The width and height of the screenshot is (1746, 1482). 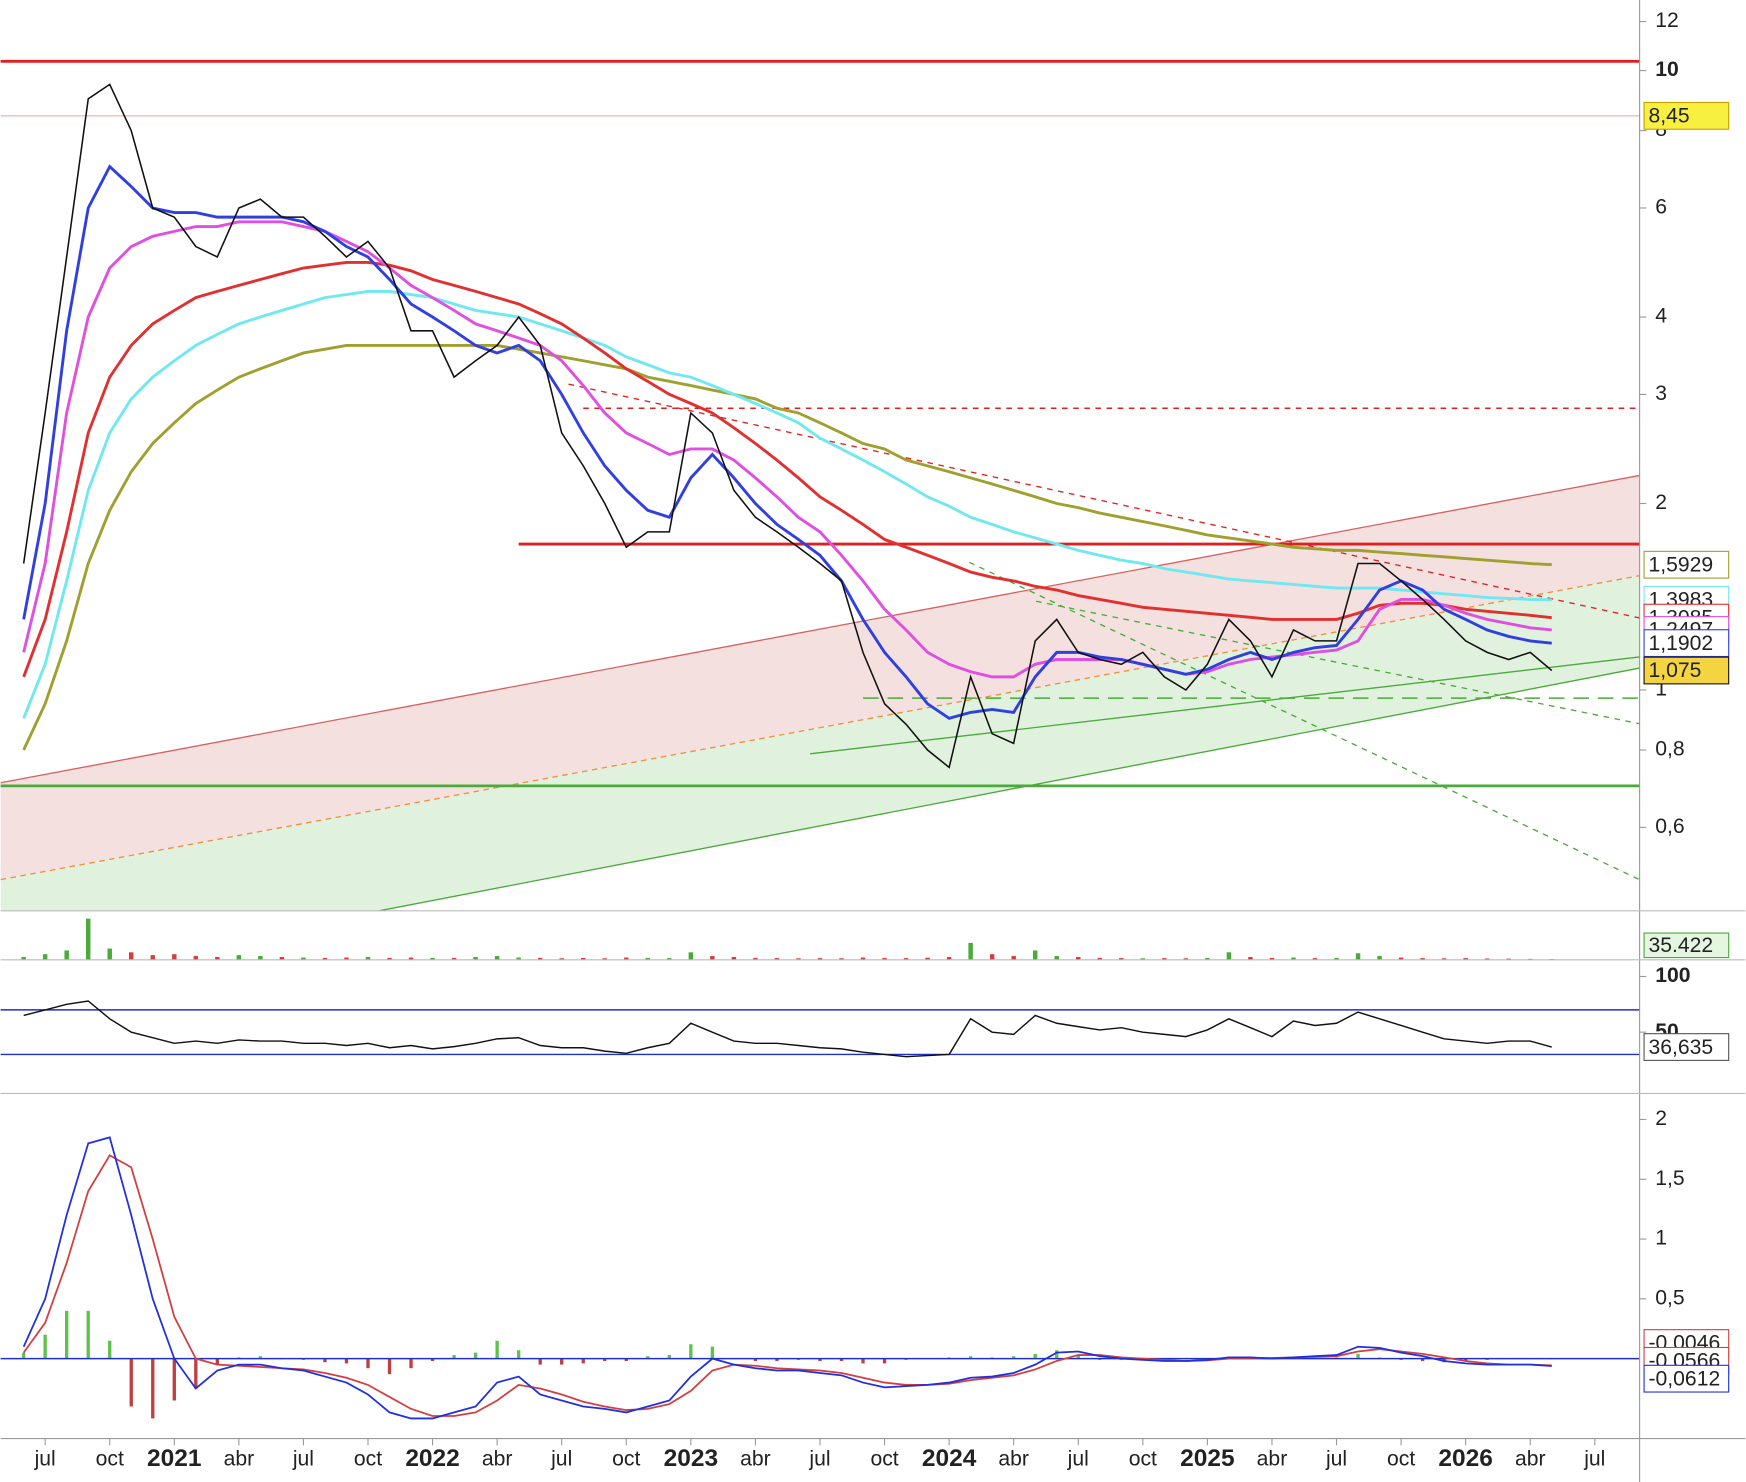 I want to click on x-tick-label: 2024, so click(x=949, y=1458).